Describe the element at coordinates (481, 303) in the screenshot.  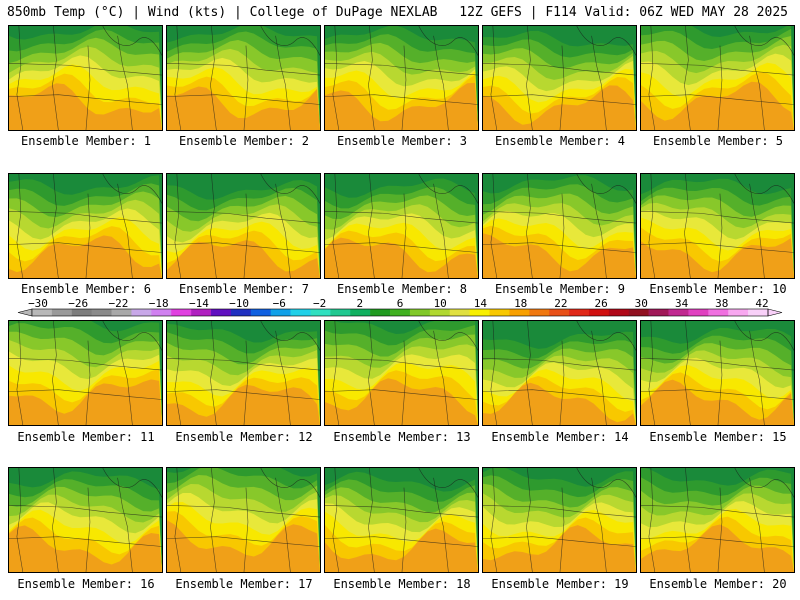
I see `colorbar-tick-label: 14` at that location.